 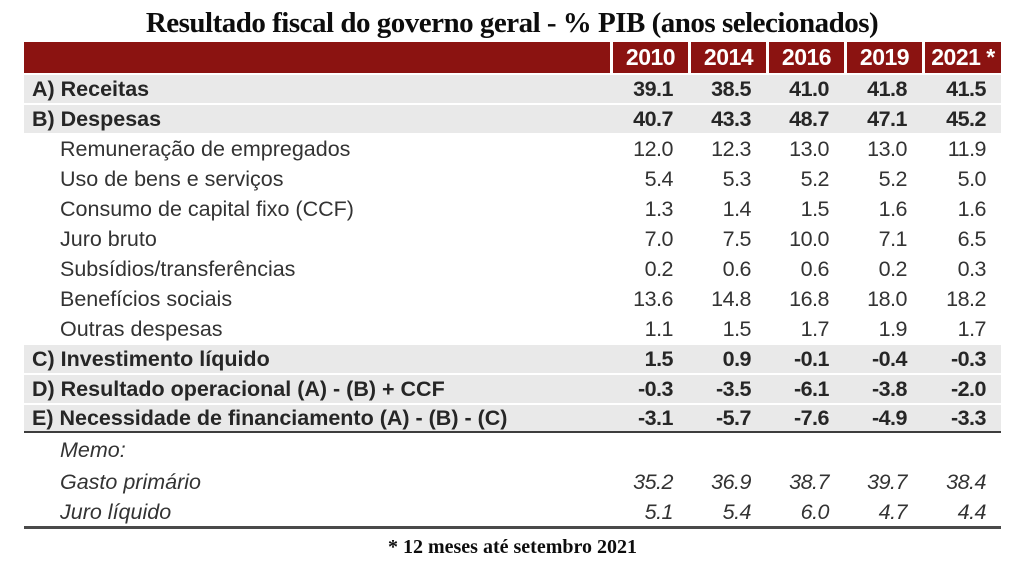 I want to click on table-row: Gasto primário 35.2 36.9 38.7 39.7 38.4, so click(x=512, y=481).